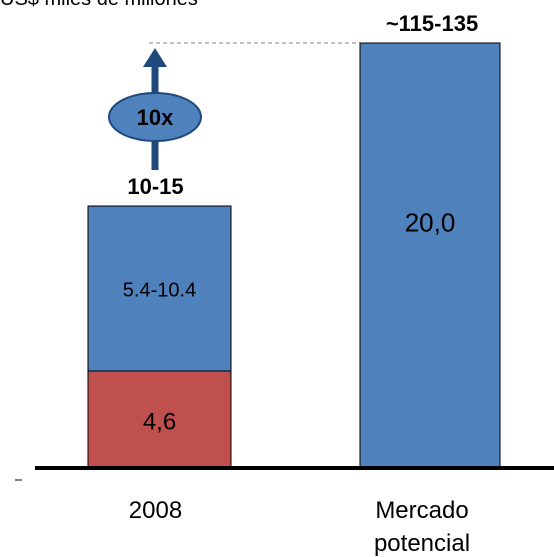 The image size is (554, 557). I want to click on category-label: potencial, so click(422, 543).